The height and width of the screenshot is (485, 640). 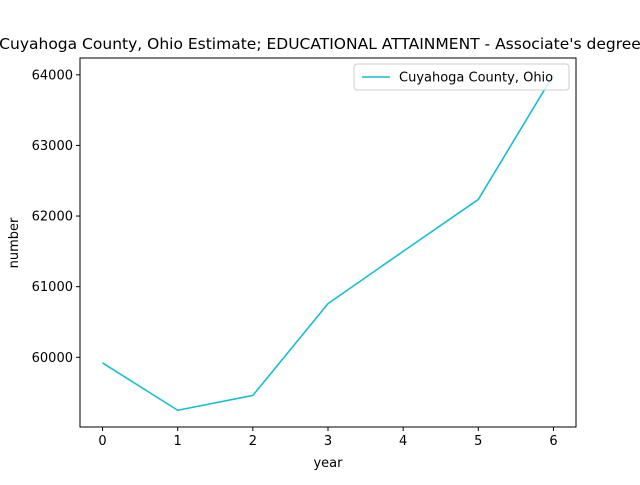 I want to click on x-tick-label: 1, so click(x=178, y=441).